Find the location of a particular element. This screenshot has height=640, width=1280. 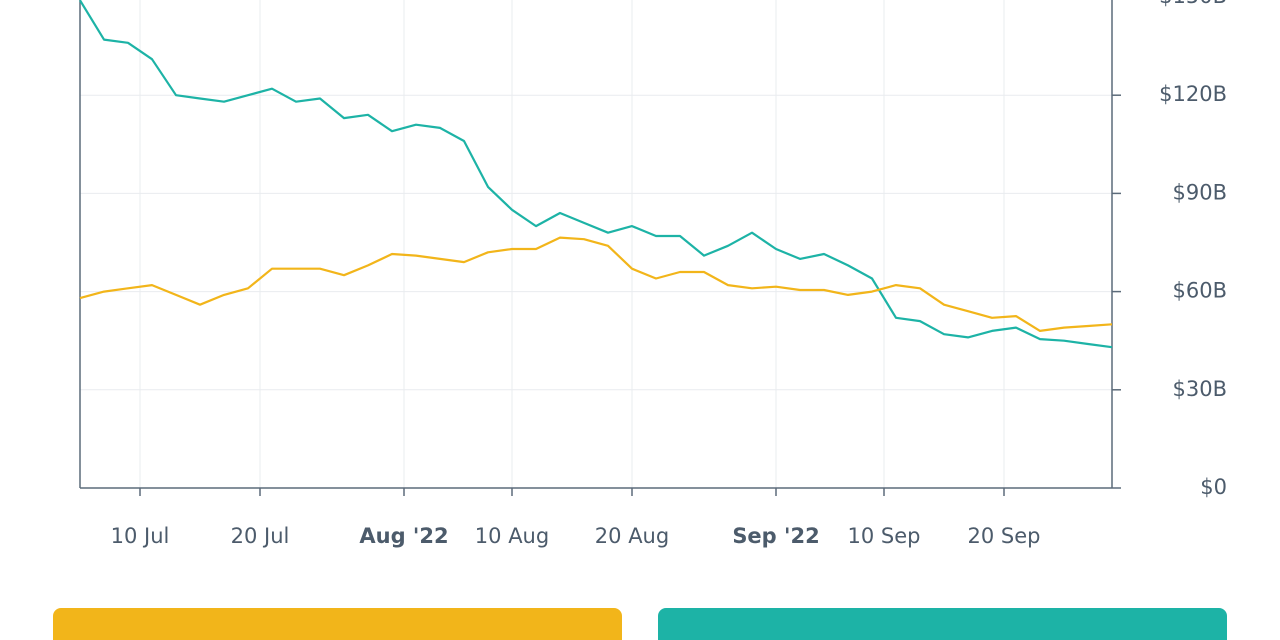

y-tick-label: $150B is located at coordinates (1193, 4).